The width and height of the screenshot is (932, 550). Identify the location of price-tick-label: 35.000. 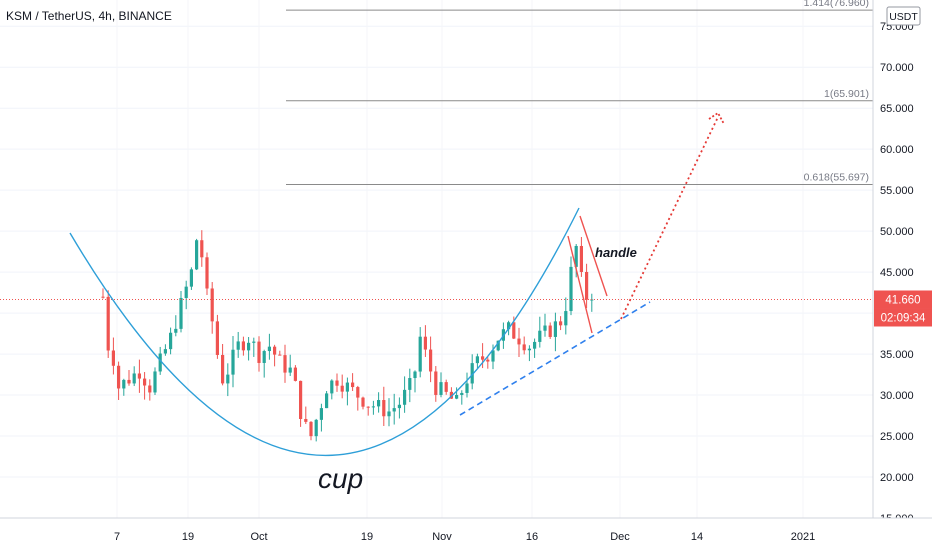
(897, 355).